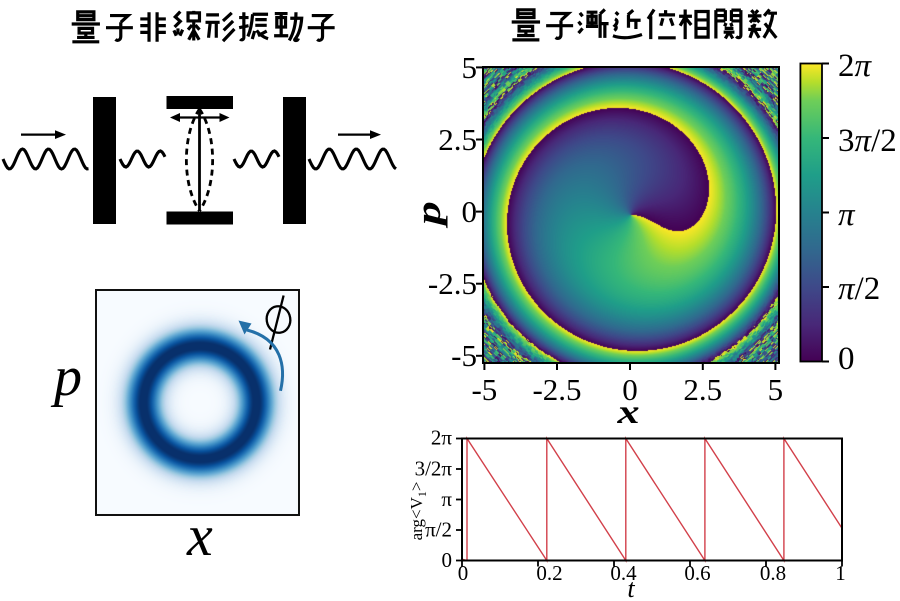 This screenshot has width=900, height=601. Describe the element at coordinates (434, 469) in the screenshot. I see `svg-text: 3/2π` at that location.